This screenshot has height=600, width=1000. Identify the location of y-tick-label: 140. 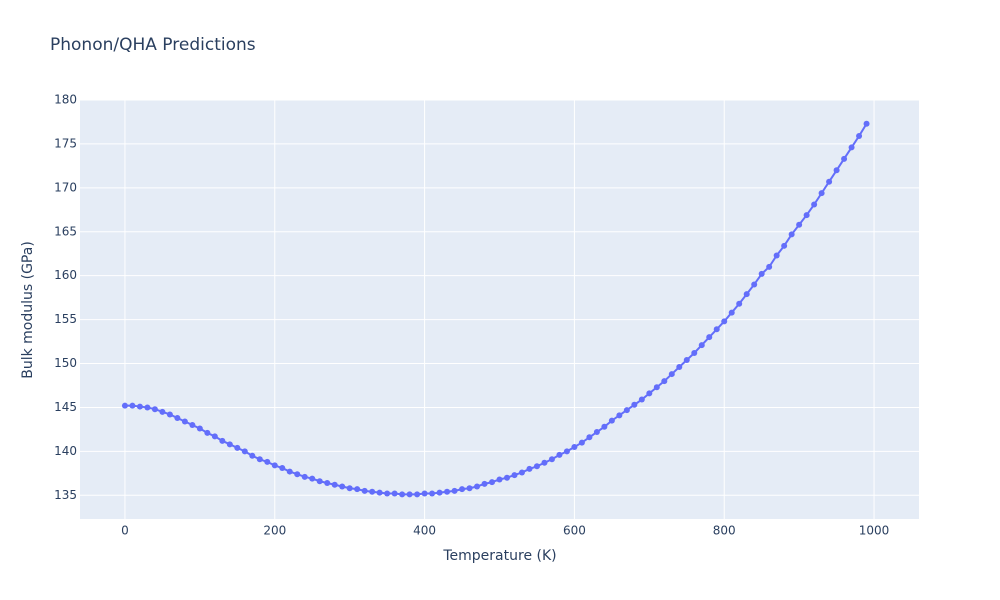
(65, 451).